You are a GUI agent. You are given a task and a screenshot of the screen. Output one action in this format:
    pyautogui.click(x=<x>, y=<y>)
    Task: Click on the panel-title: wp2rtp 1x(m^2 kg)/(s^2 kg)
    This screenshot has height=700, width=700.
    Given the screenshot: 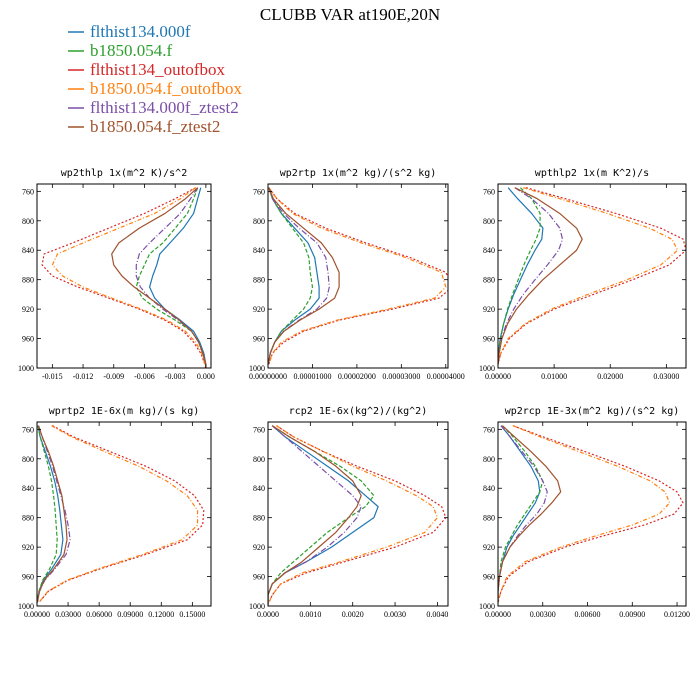 What is the action you would take?
    pyautogui.click(x=358, y=173)
    